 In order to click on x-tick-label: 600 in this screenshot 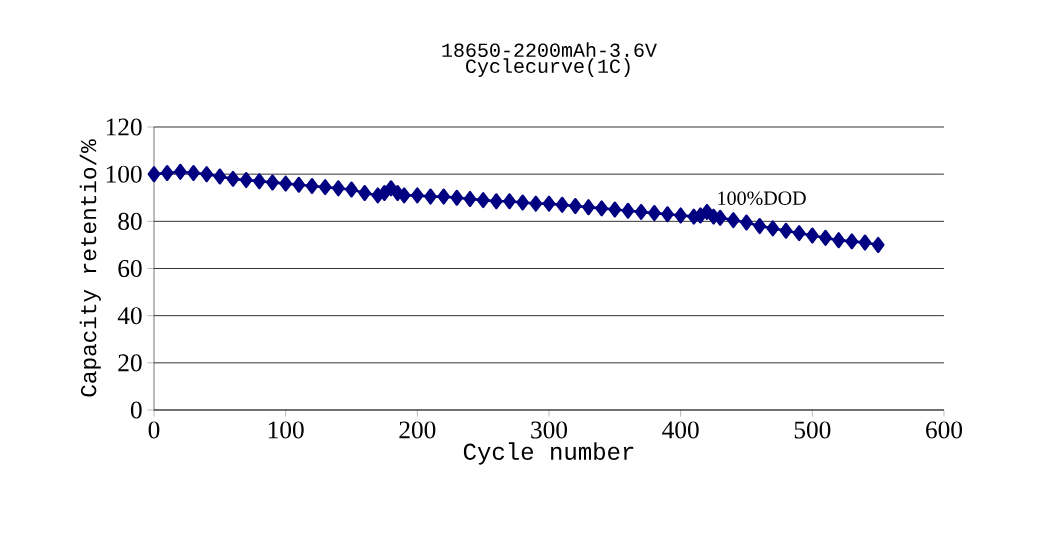, I will do `click(944, 430)`.